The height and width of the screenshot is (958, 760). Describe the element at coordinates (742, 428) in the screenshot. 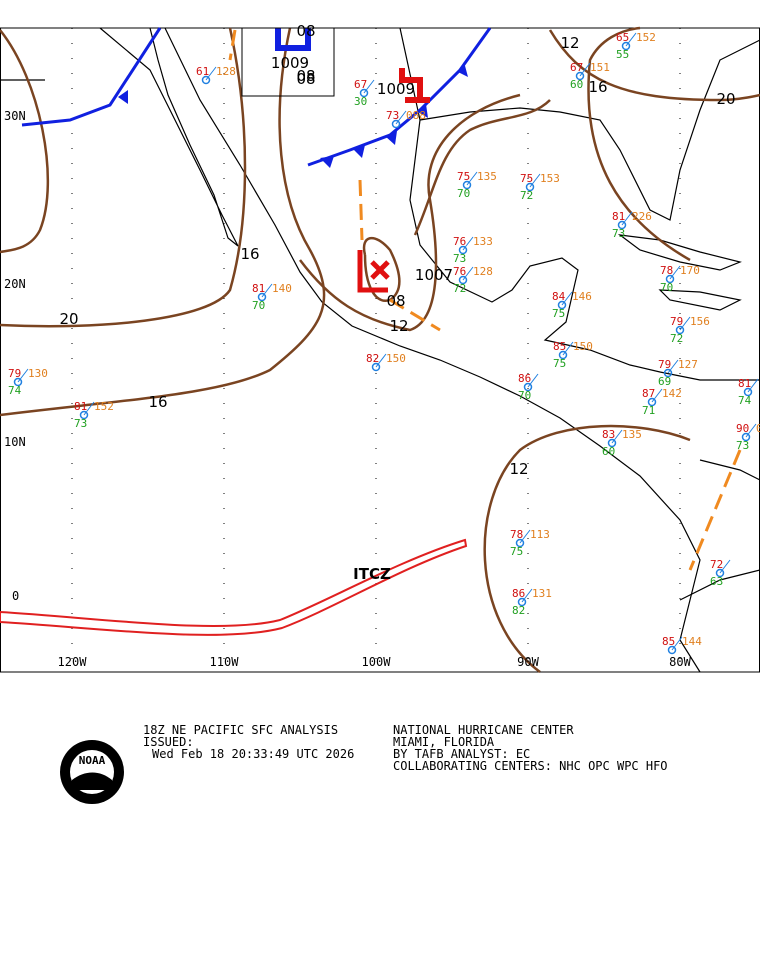

I see `station-temp: 90` at that location.